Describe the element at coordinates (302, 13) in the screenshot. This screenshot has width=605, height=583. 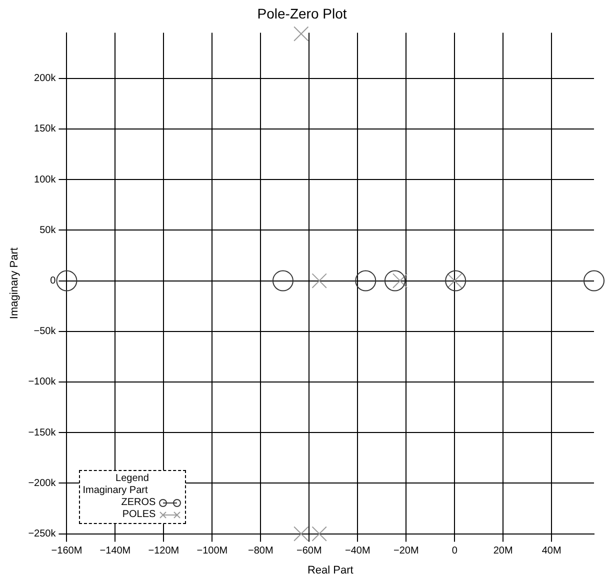
I see `chart-title: Pole-Zero Plot` at that location.